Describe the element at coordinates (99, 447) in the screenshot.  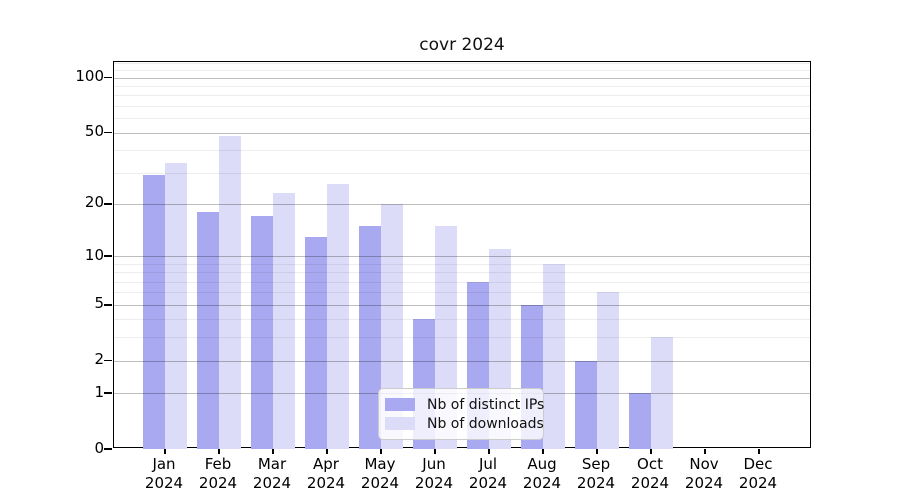
I see `y-tick-label: 0` at that location.